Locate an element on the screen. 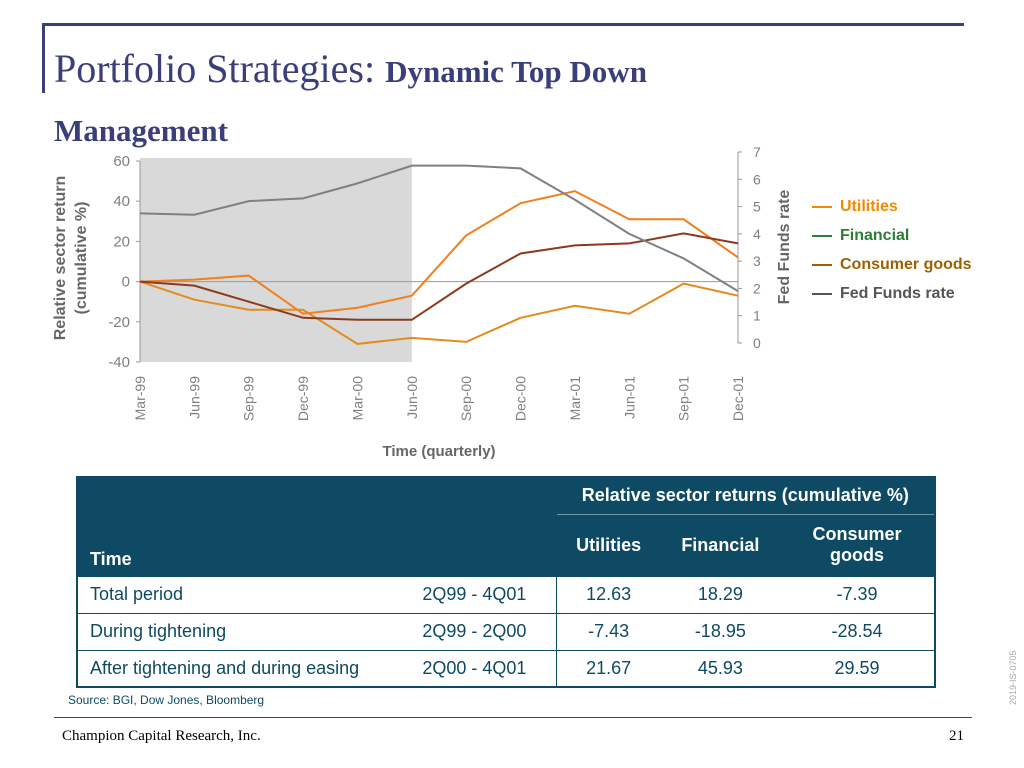 This screenshot has width=1024, height=768. col-header-financial: Financial is located at coordinates (720, 544).